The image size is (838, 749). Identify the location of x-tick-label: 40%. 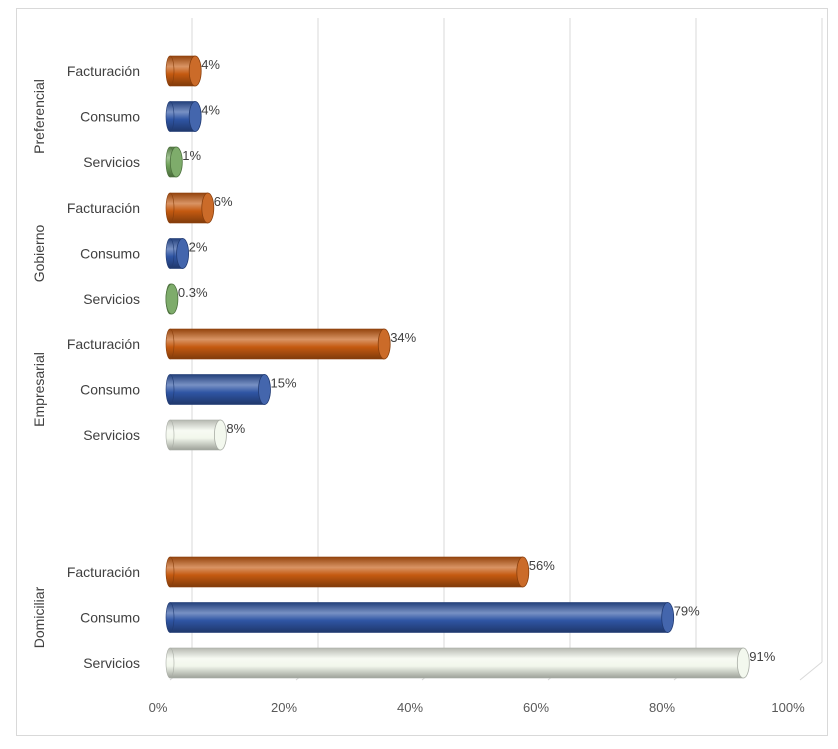
(410, 707).